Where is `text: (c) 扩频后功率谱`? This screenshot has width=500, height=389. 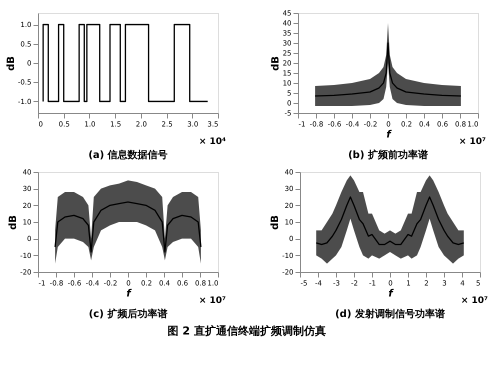
text: (c) 扩频后功率谱 is located at coordinates (128, 314).